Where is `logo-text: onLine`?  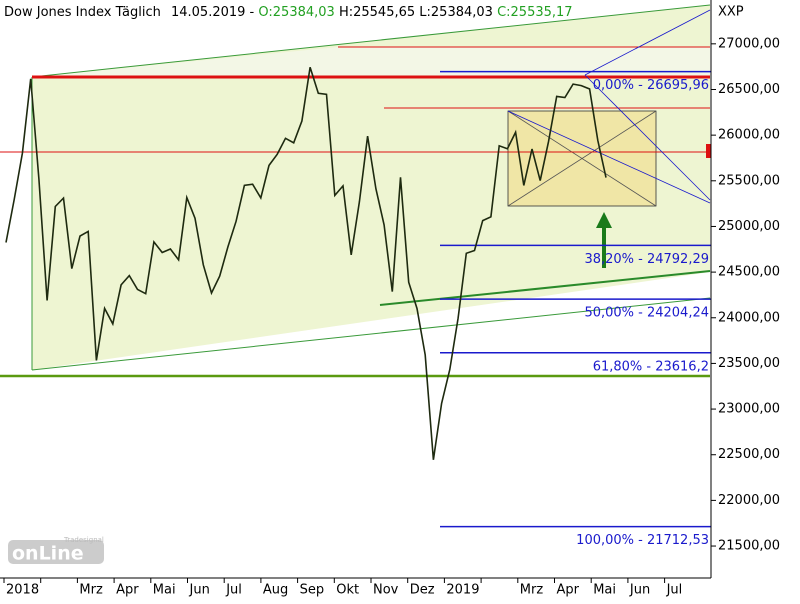 logo-text: onLine is located at coordinates (48, 554).